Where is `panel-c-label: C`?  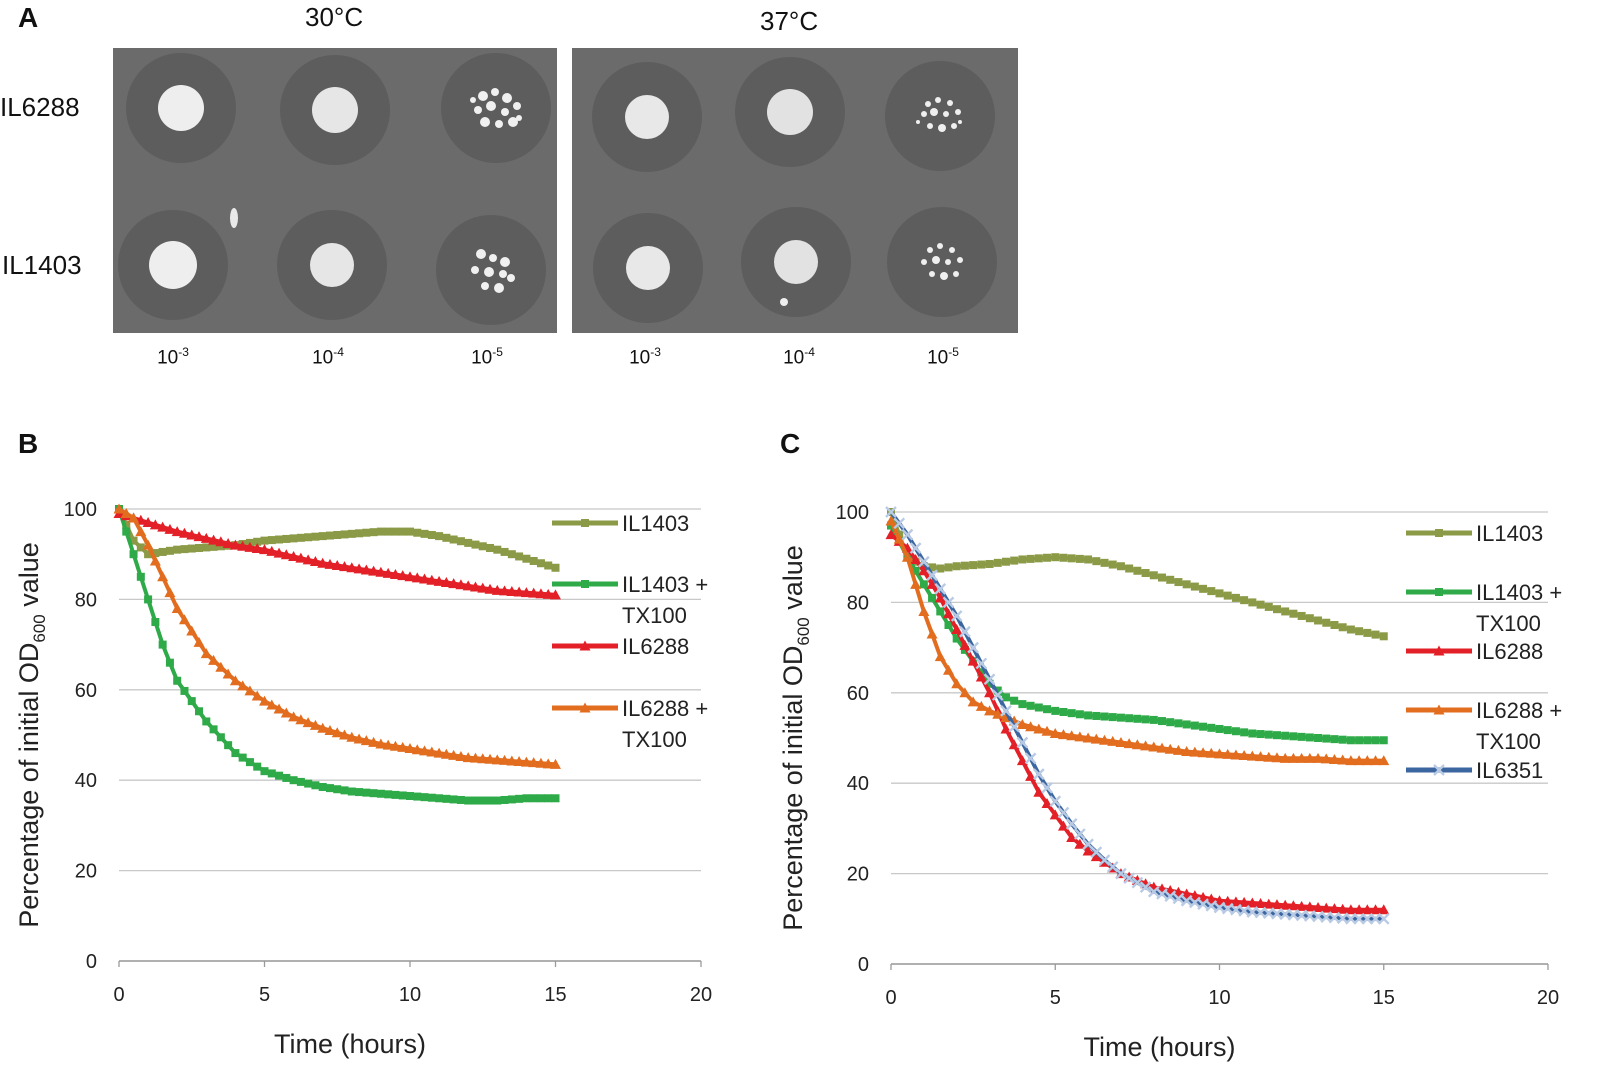 panel-c-label: C is located at coordinates (790, 443).